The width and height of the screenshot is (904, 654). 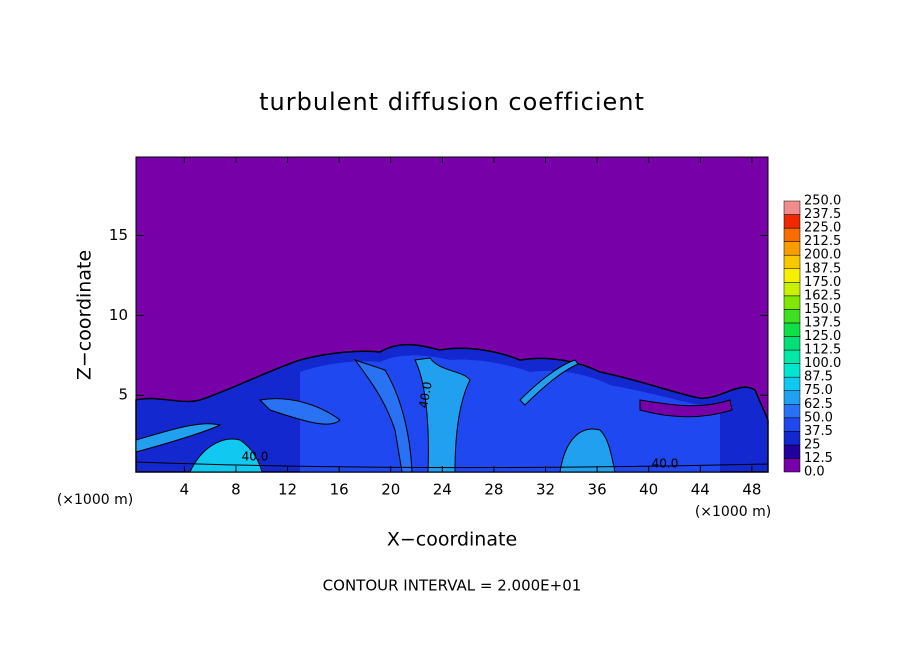 What do you see at coordinates (118, 315) in the screenshot?
I see `y-tick-label: 10` at bounding box center [118, 315].